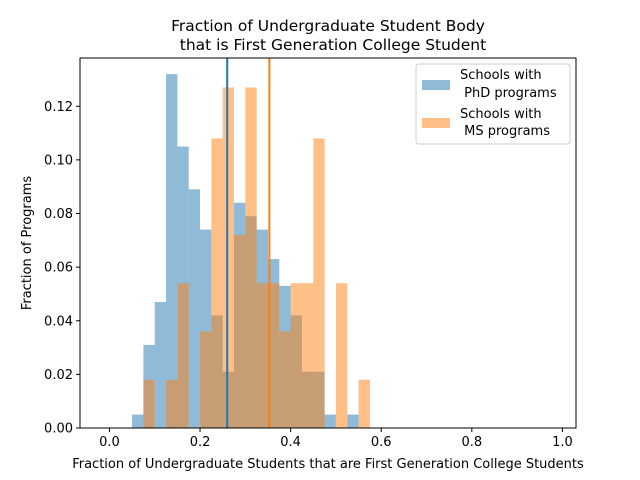  Describe the element at coordinates (508, 93) in the screenshot. I see `legend-label-phd-line-2: PhD programs` at that location.